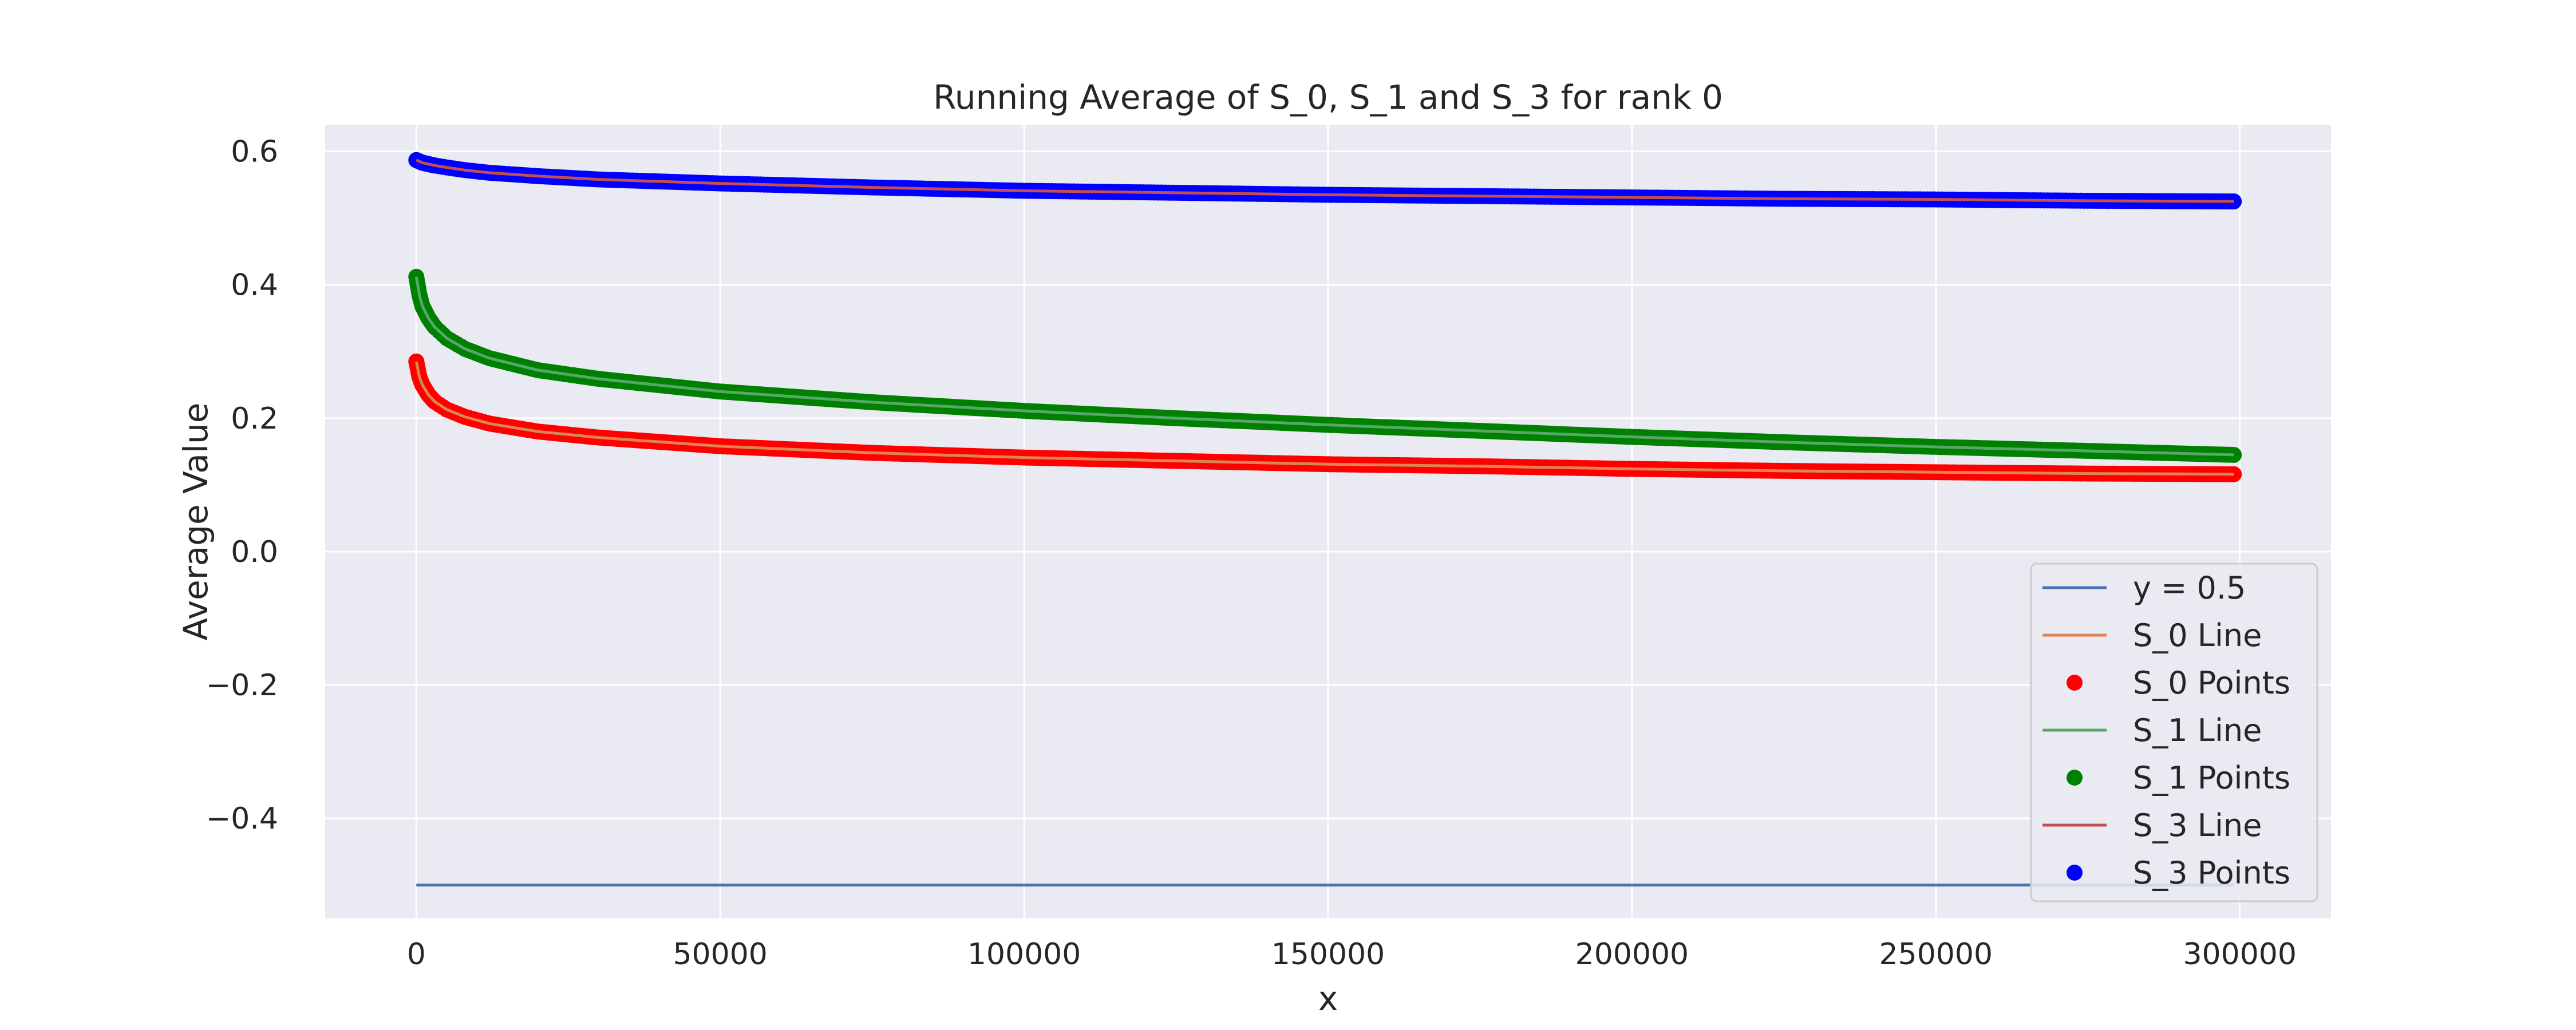 The height and width of the screenshot is (1030, 2576). Describe the element at coordinates (254, 419) in the screenshot. I see `y-tick-label: 0.2` at that location.